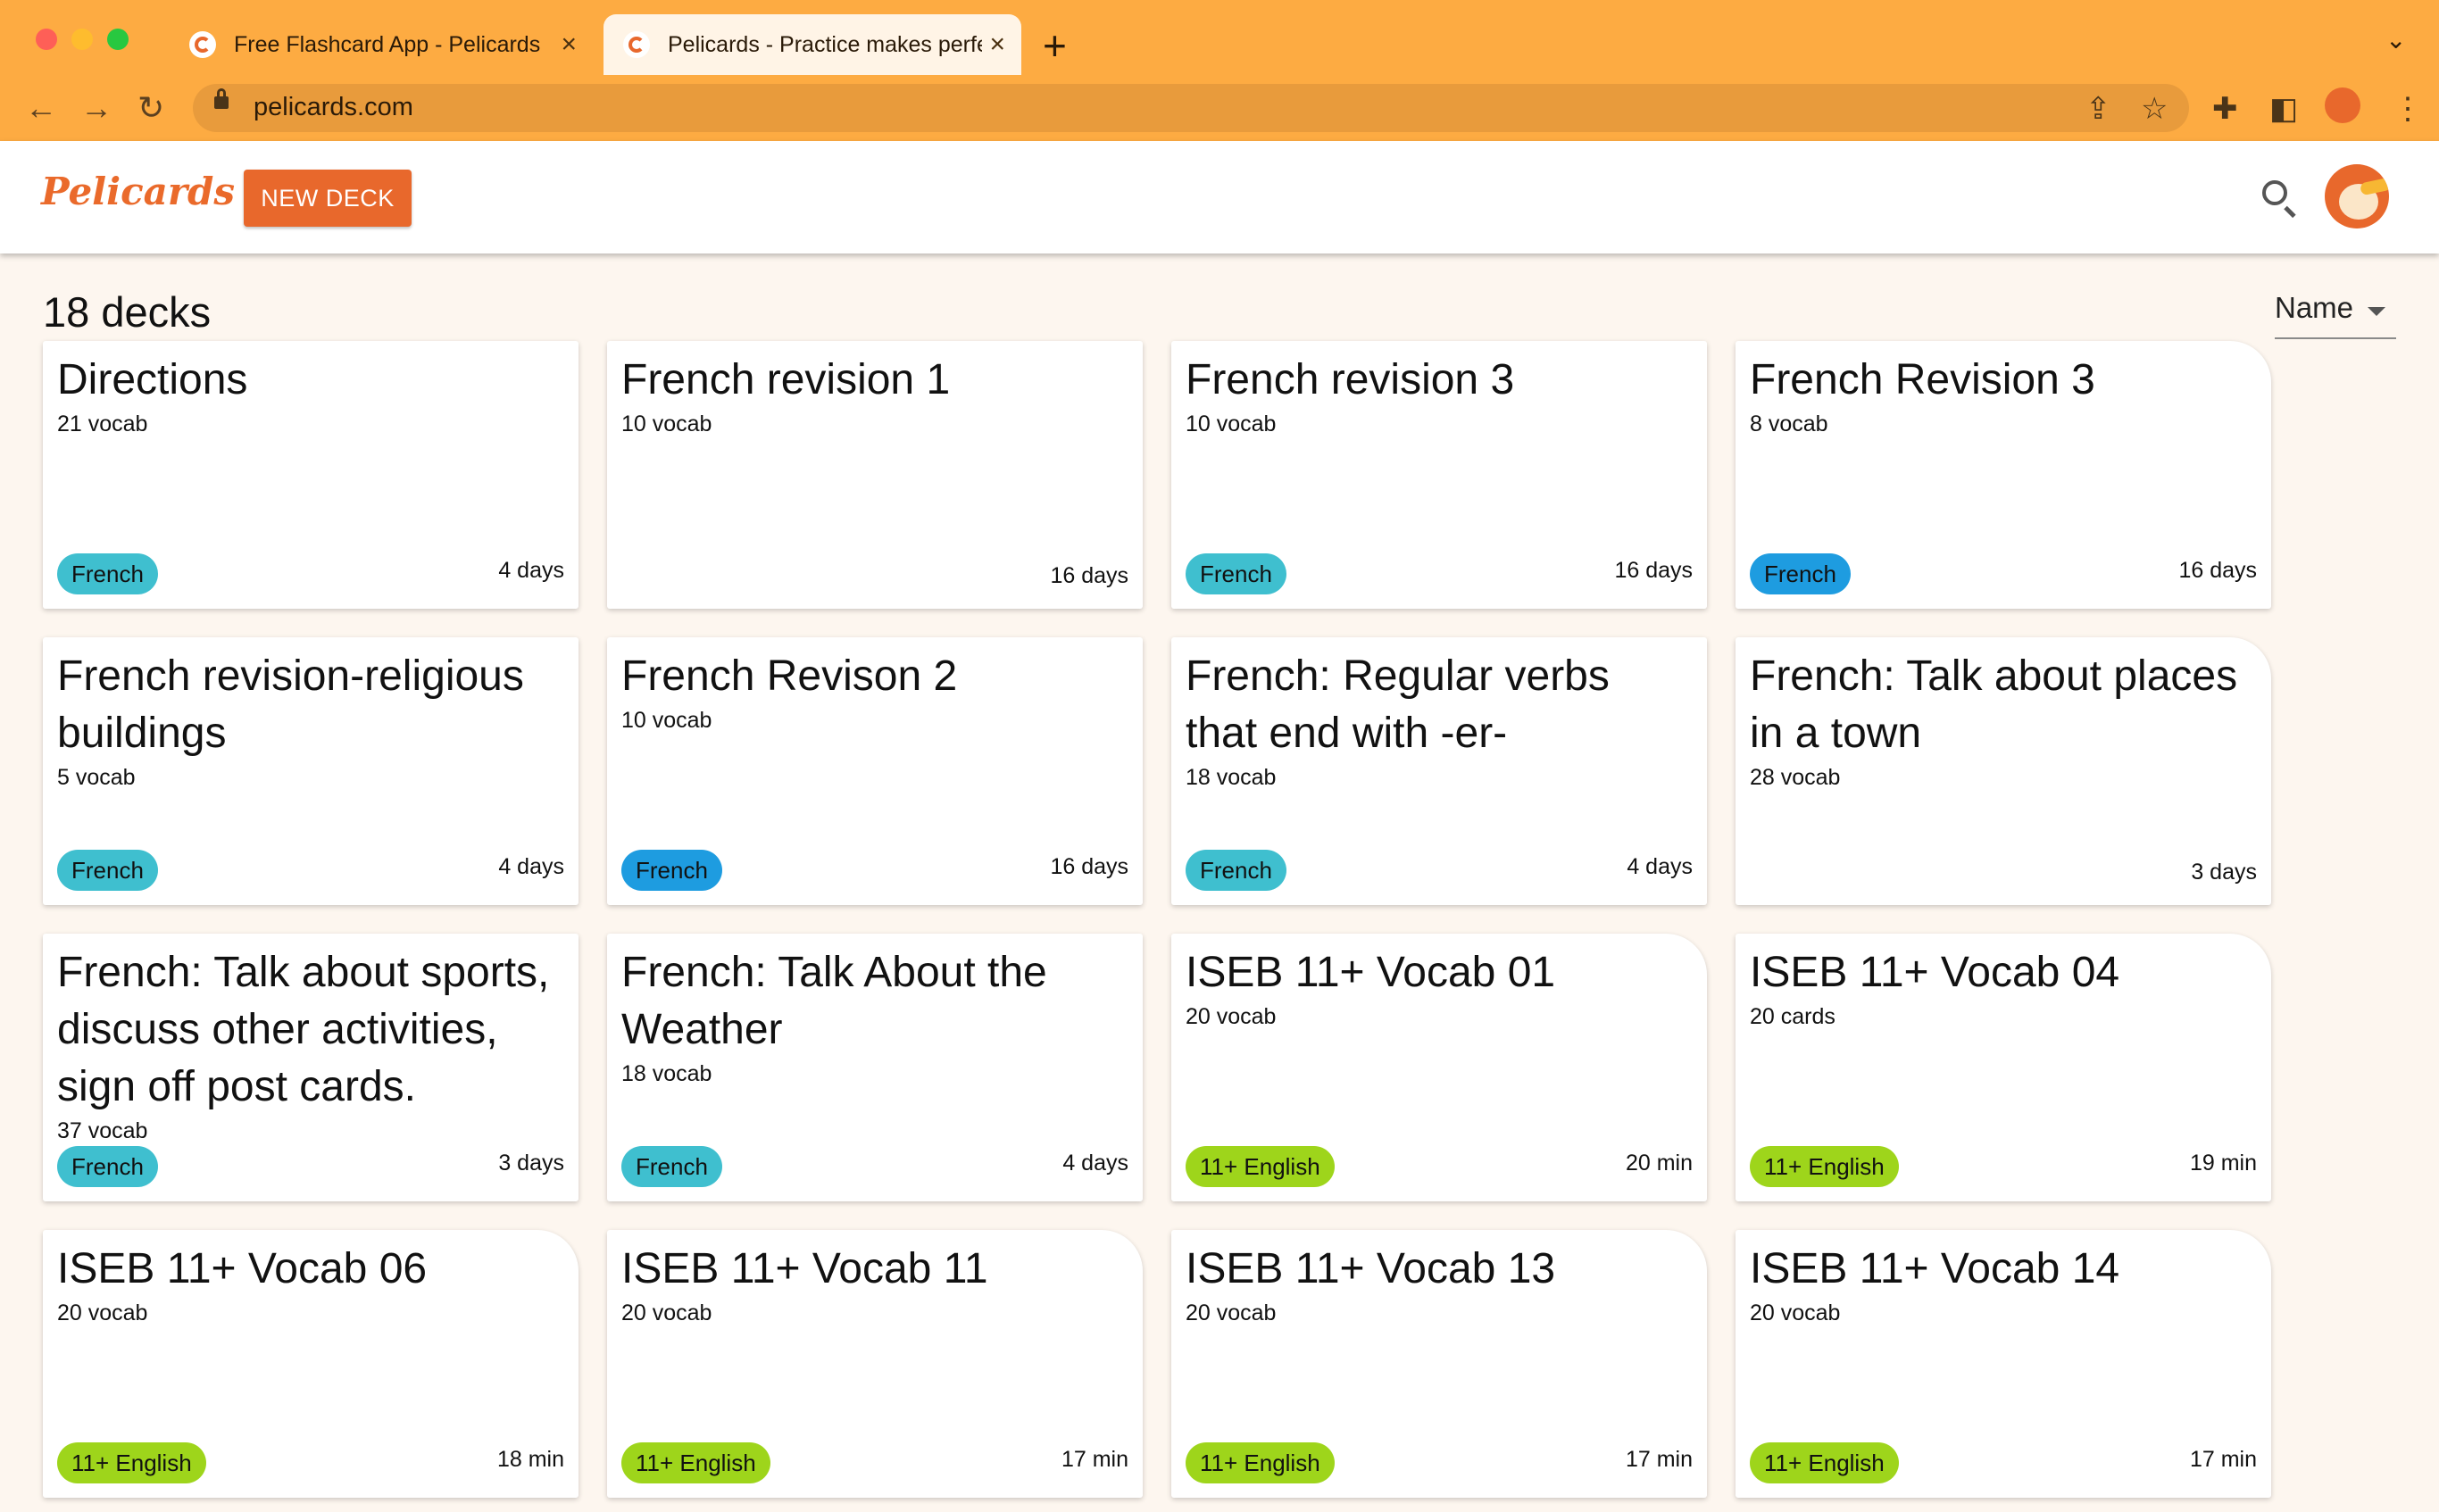 Image resolution: width=2439 pixels, height=1512 pixels. Describe the element at coordinates (102, 1130) in the screenshot. I see `deck-card-count: 37 vocab` at that location.